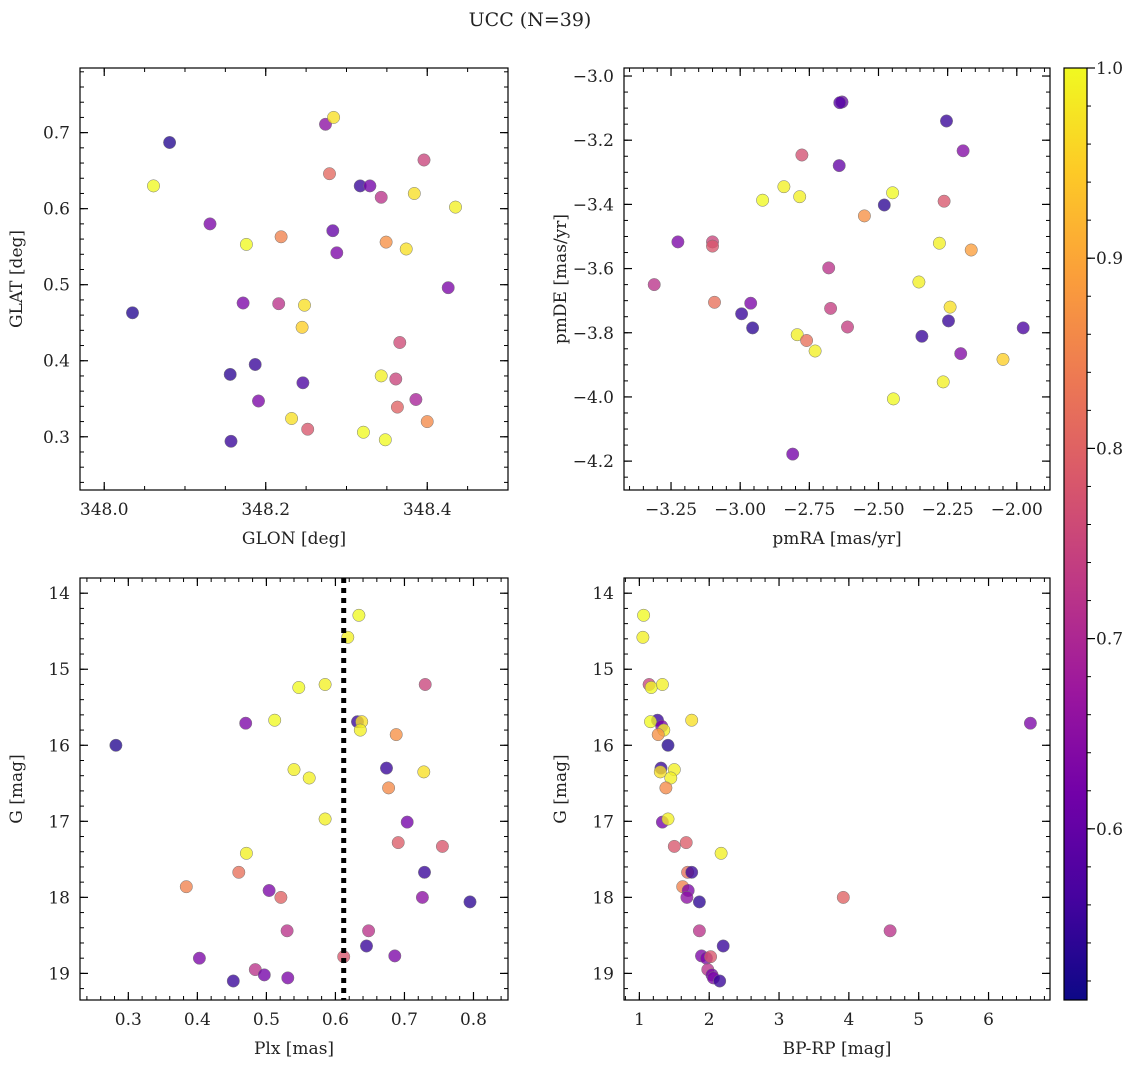 The image size is (1136, 1067). I want to click on x-axis-label: pmRA [mas/yr], so click(836, 539).